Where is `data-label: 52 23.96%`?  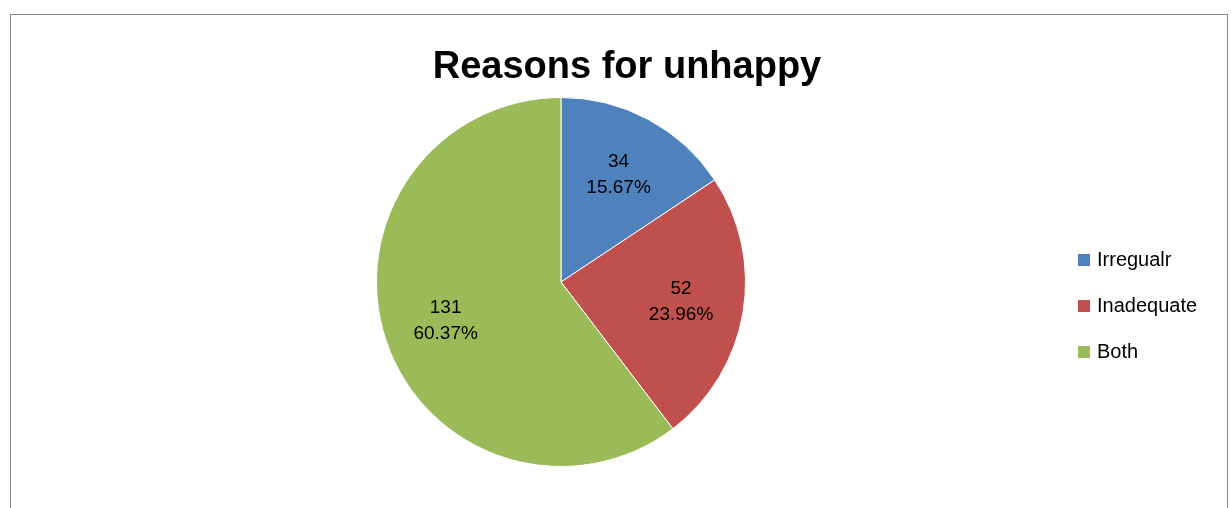
data-label: 52 23.96% is located at coordinates (681, 301).